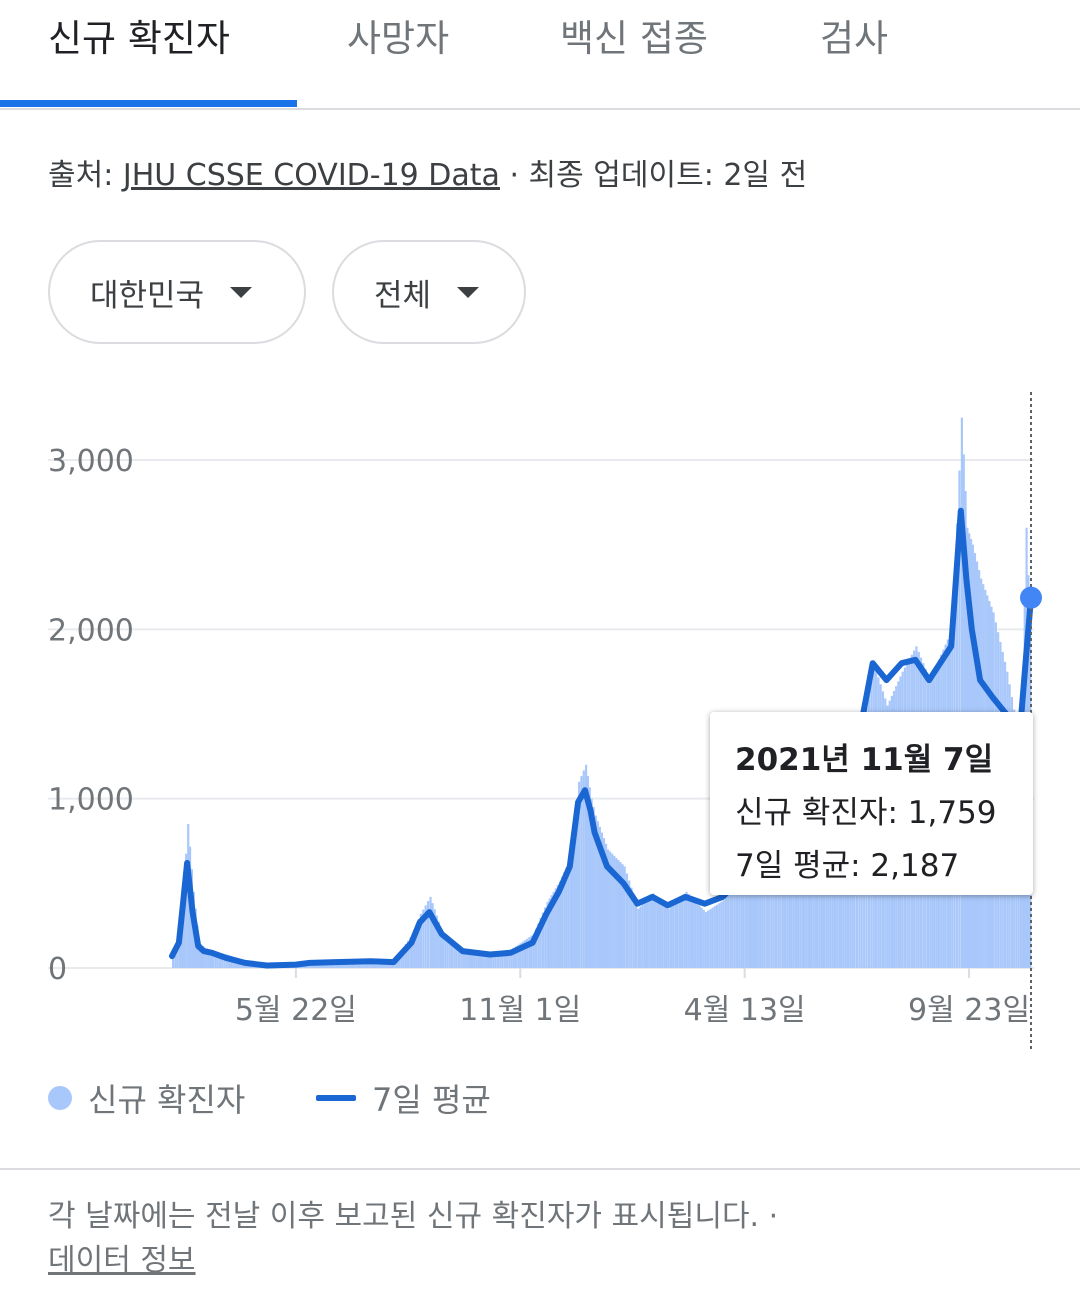  What do you see at coordinates (854, 38) in the screenshot?
I see `tab-tests: 검사` at bounding box center [854, 38].